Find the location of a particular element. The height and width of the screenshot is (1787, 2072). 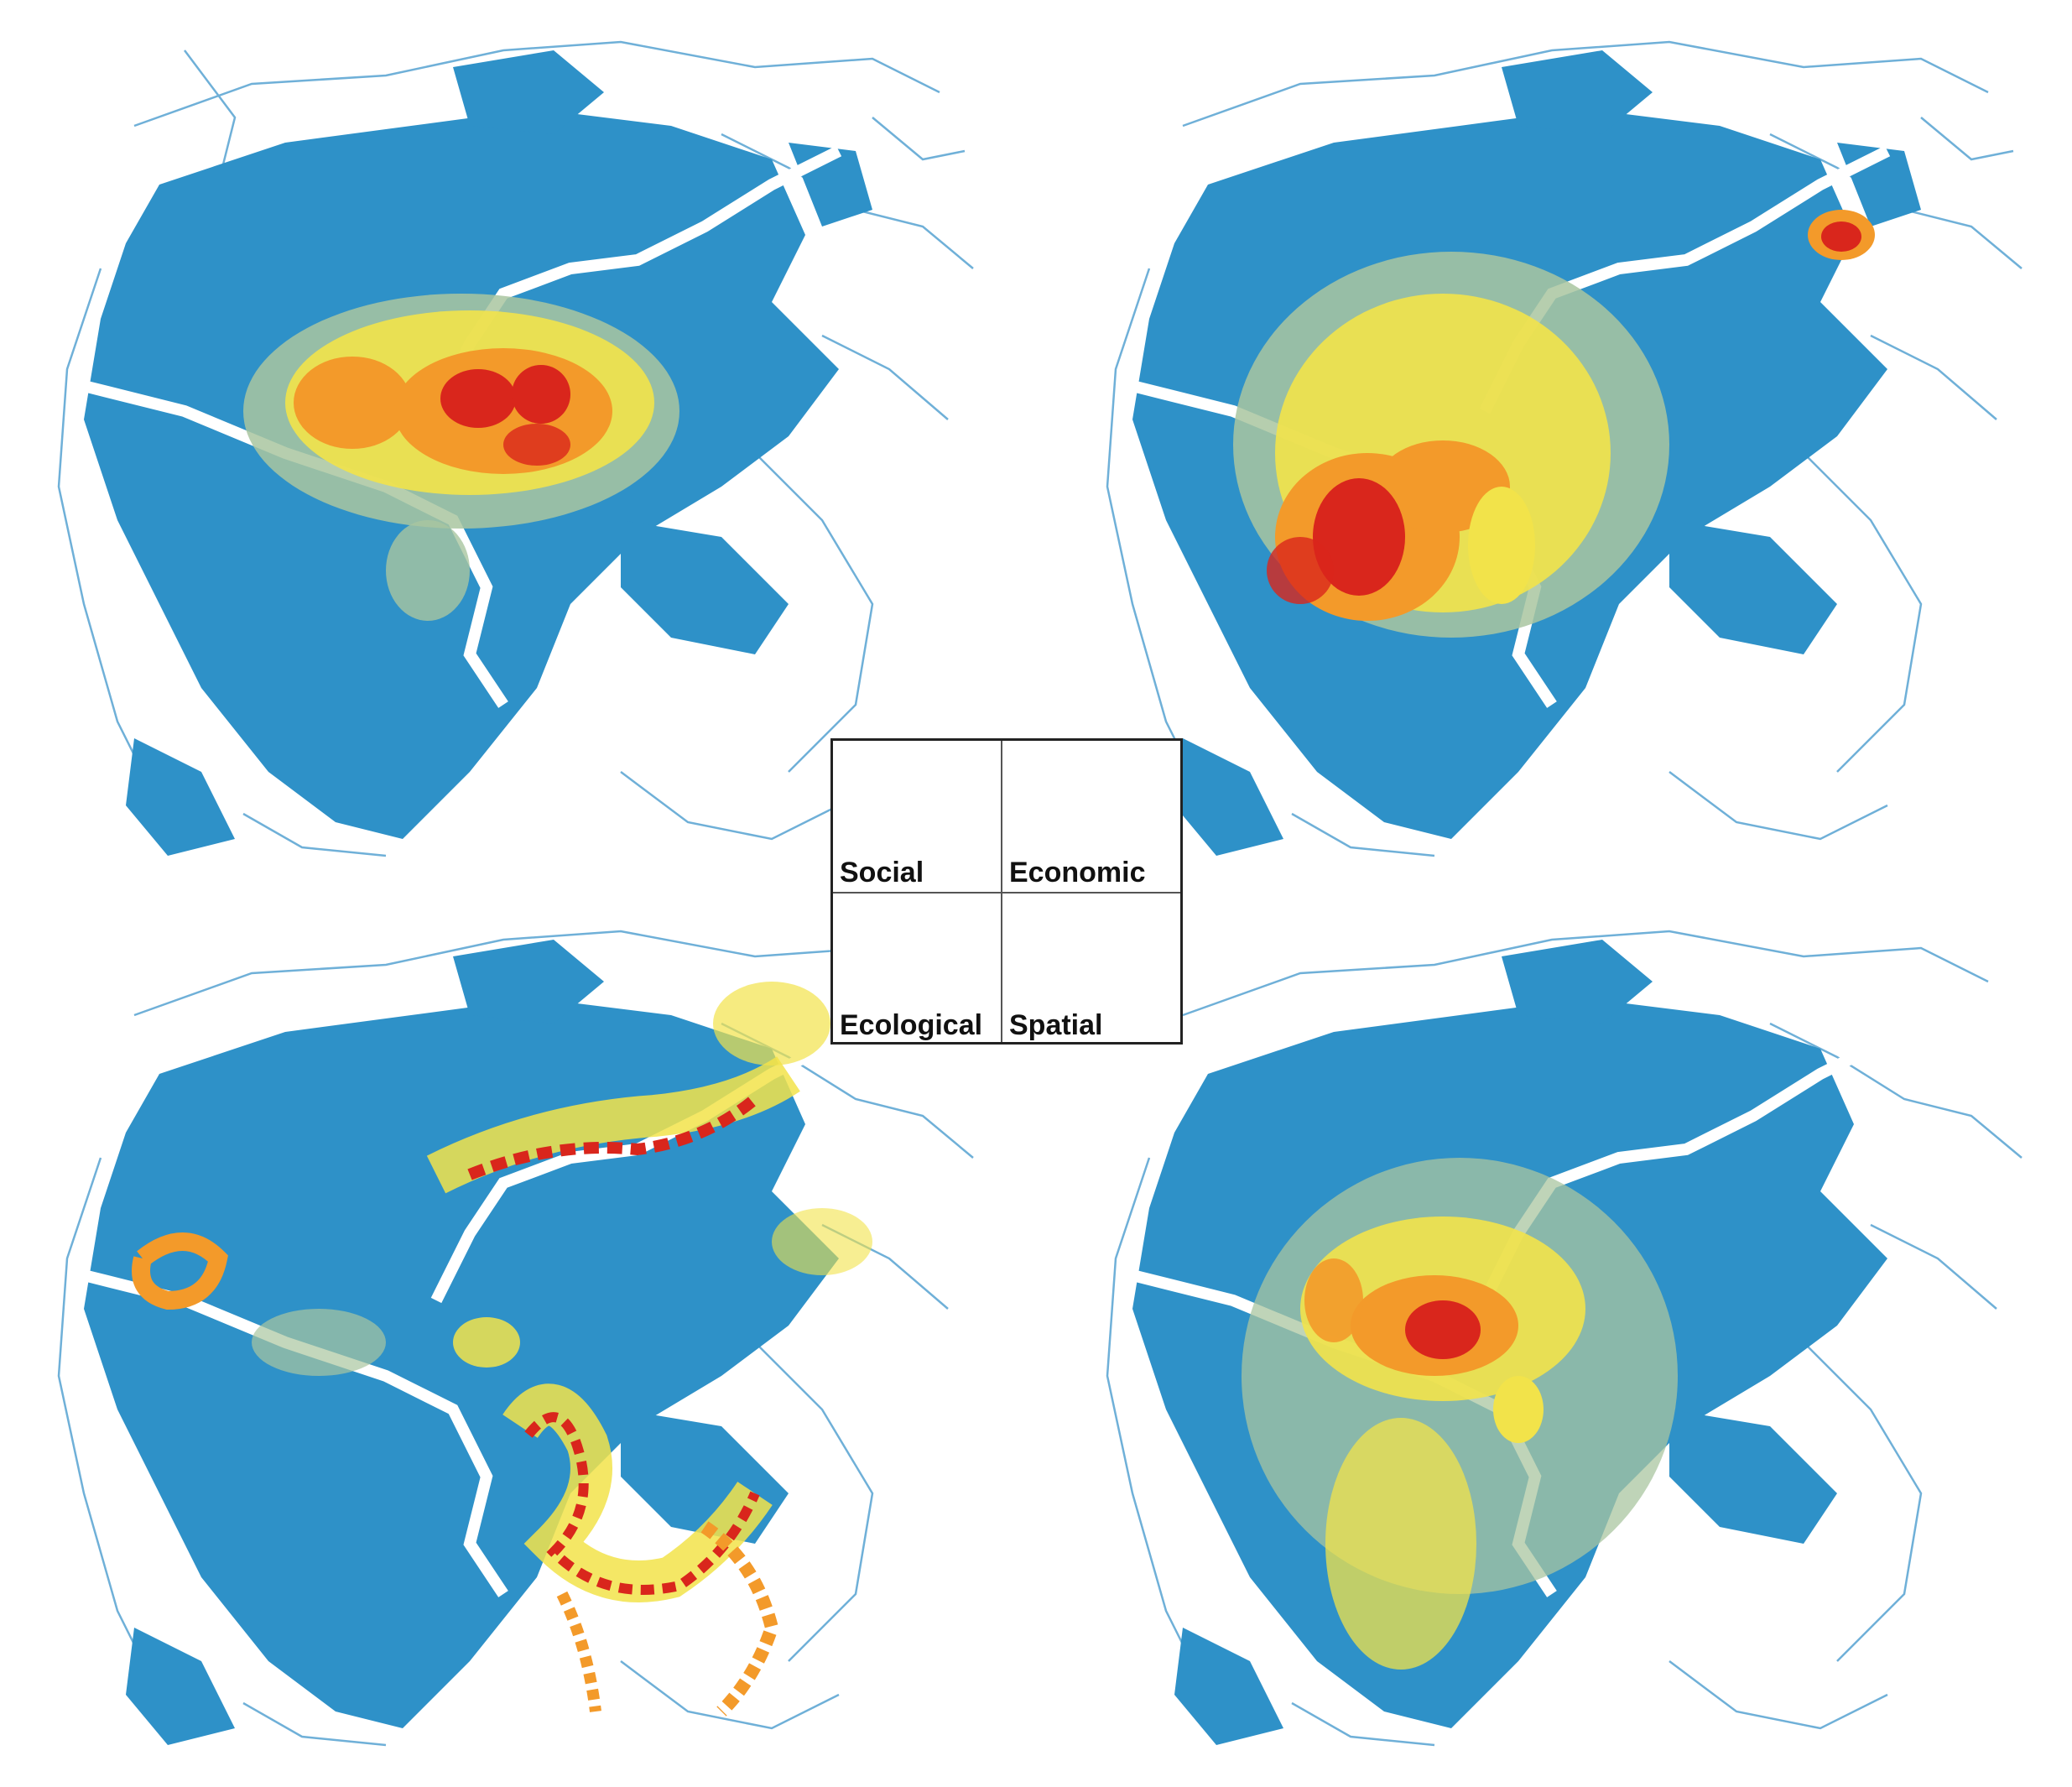

spatial-hotspot is located at coordinates (1460, 1414).